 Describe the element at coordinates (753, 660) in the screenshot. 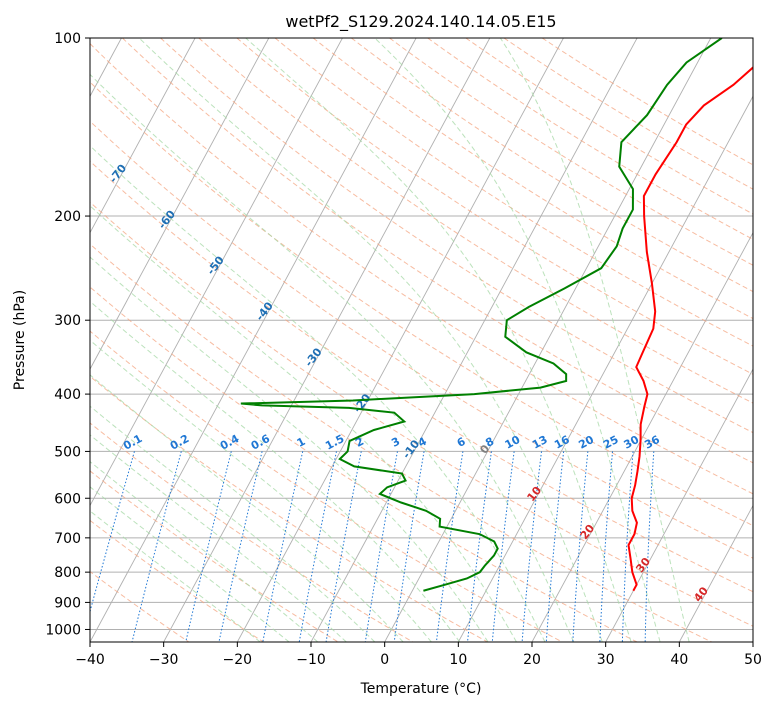

I see `x-tick-label: 50` at that location.